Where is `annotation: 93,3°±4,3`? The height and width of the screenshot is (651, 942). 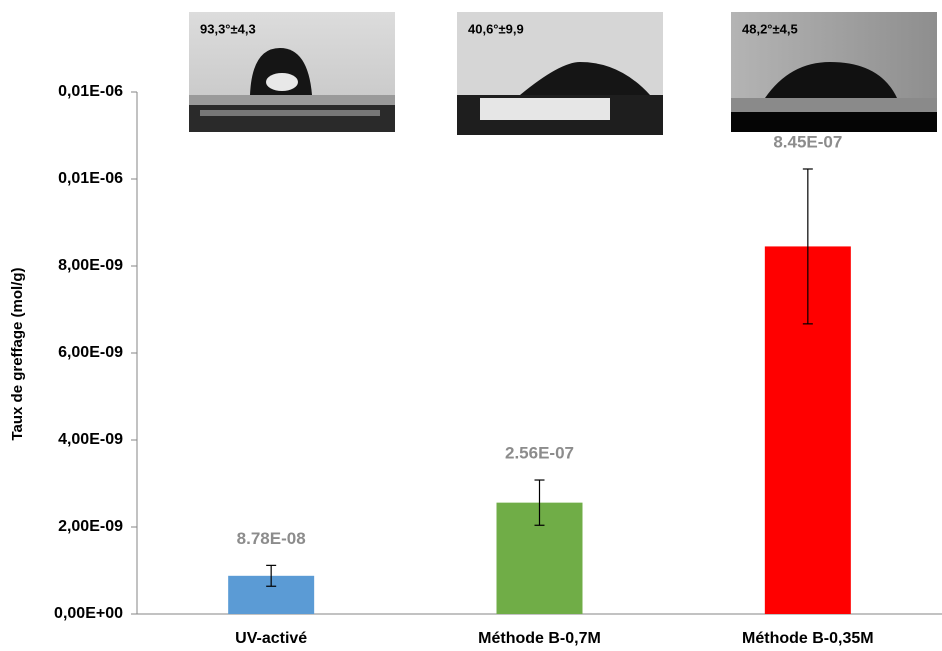 annotation: 93,3°±4,3 is located at coordinates (228, 28).